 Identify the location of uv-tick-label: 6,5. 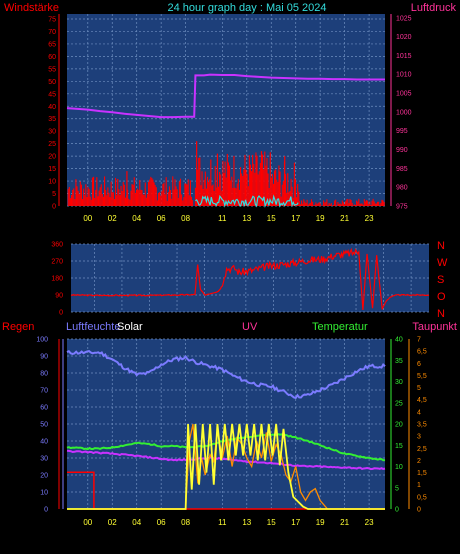
(422, 352).